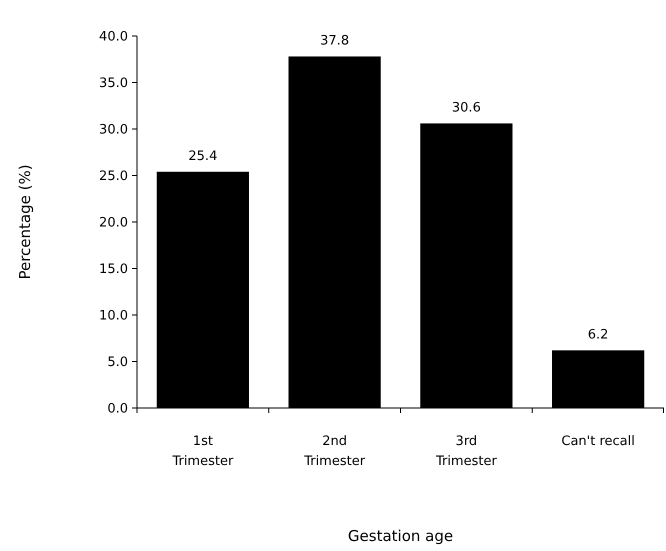 This screenshot has height=551, width=666. Describe the element at coordinates (113, 37) in the screenshot. I see `y-tick-label: 40.0` at that location.